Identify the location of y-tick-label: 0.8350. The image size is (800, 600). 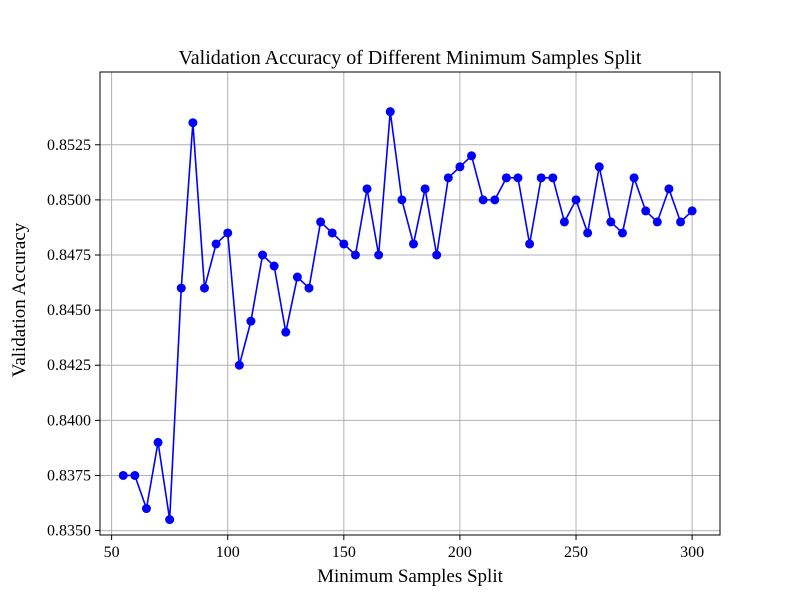
(69, 531).